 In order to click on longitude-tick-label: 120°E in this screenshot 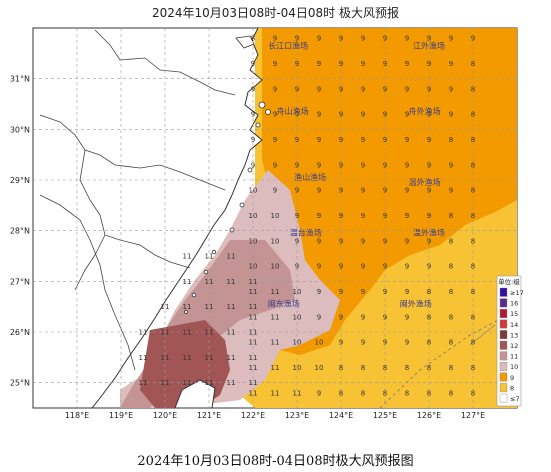, I will do `click(165, 415)`.